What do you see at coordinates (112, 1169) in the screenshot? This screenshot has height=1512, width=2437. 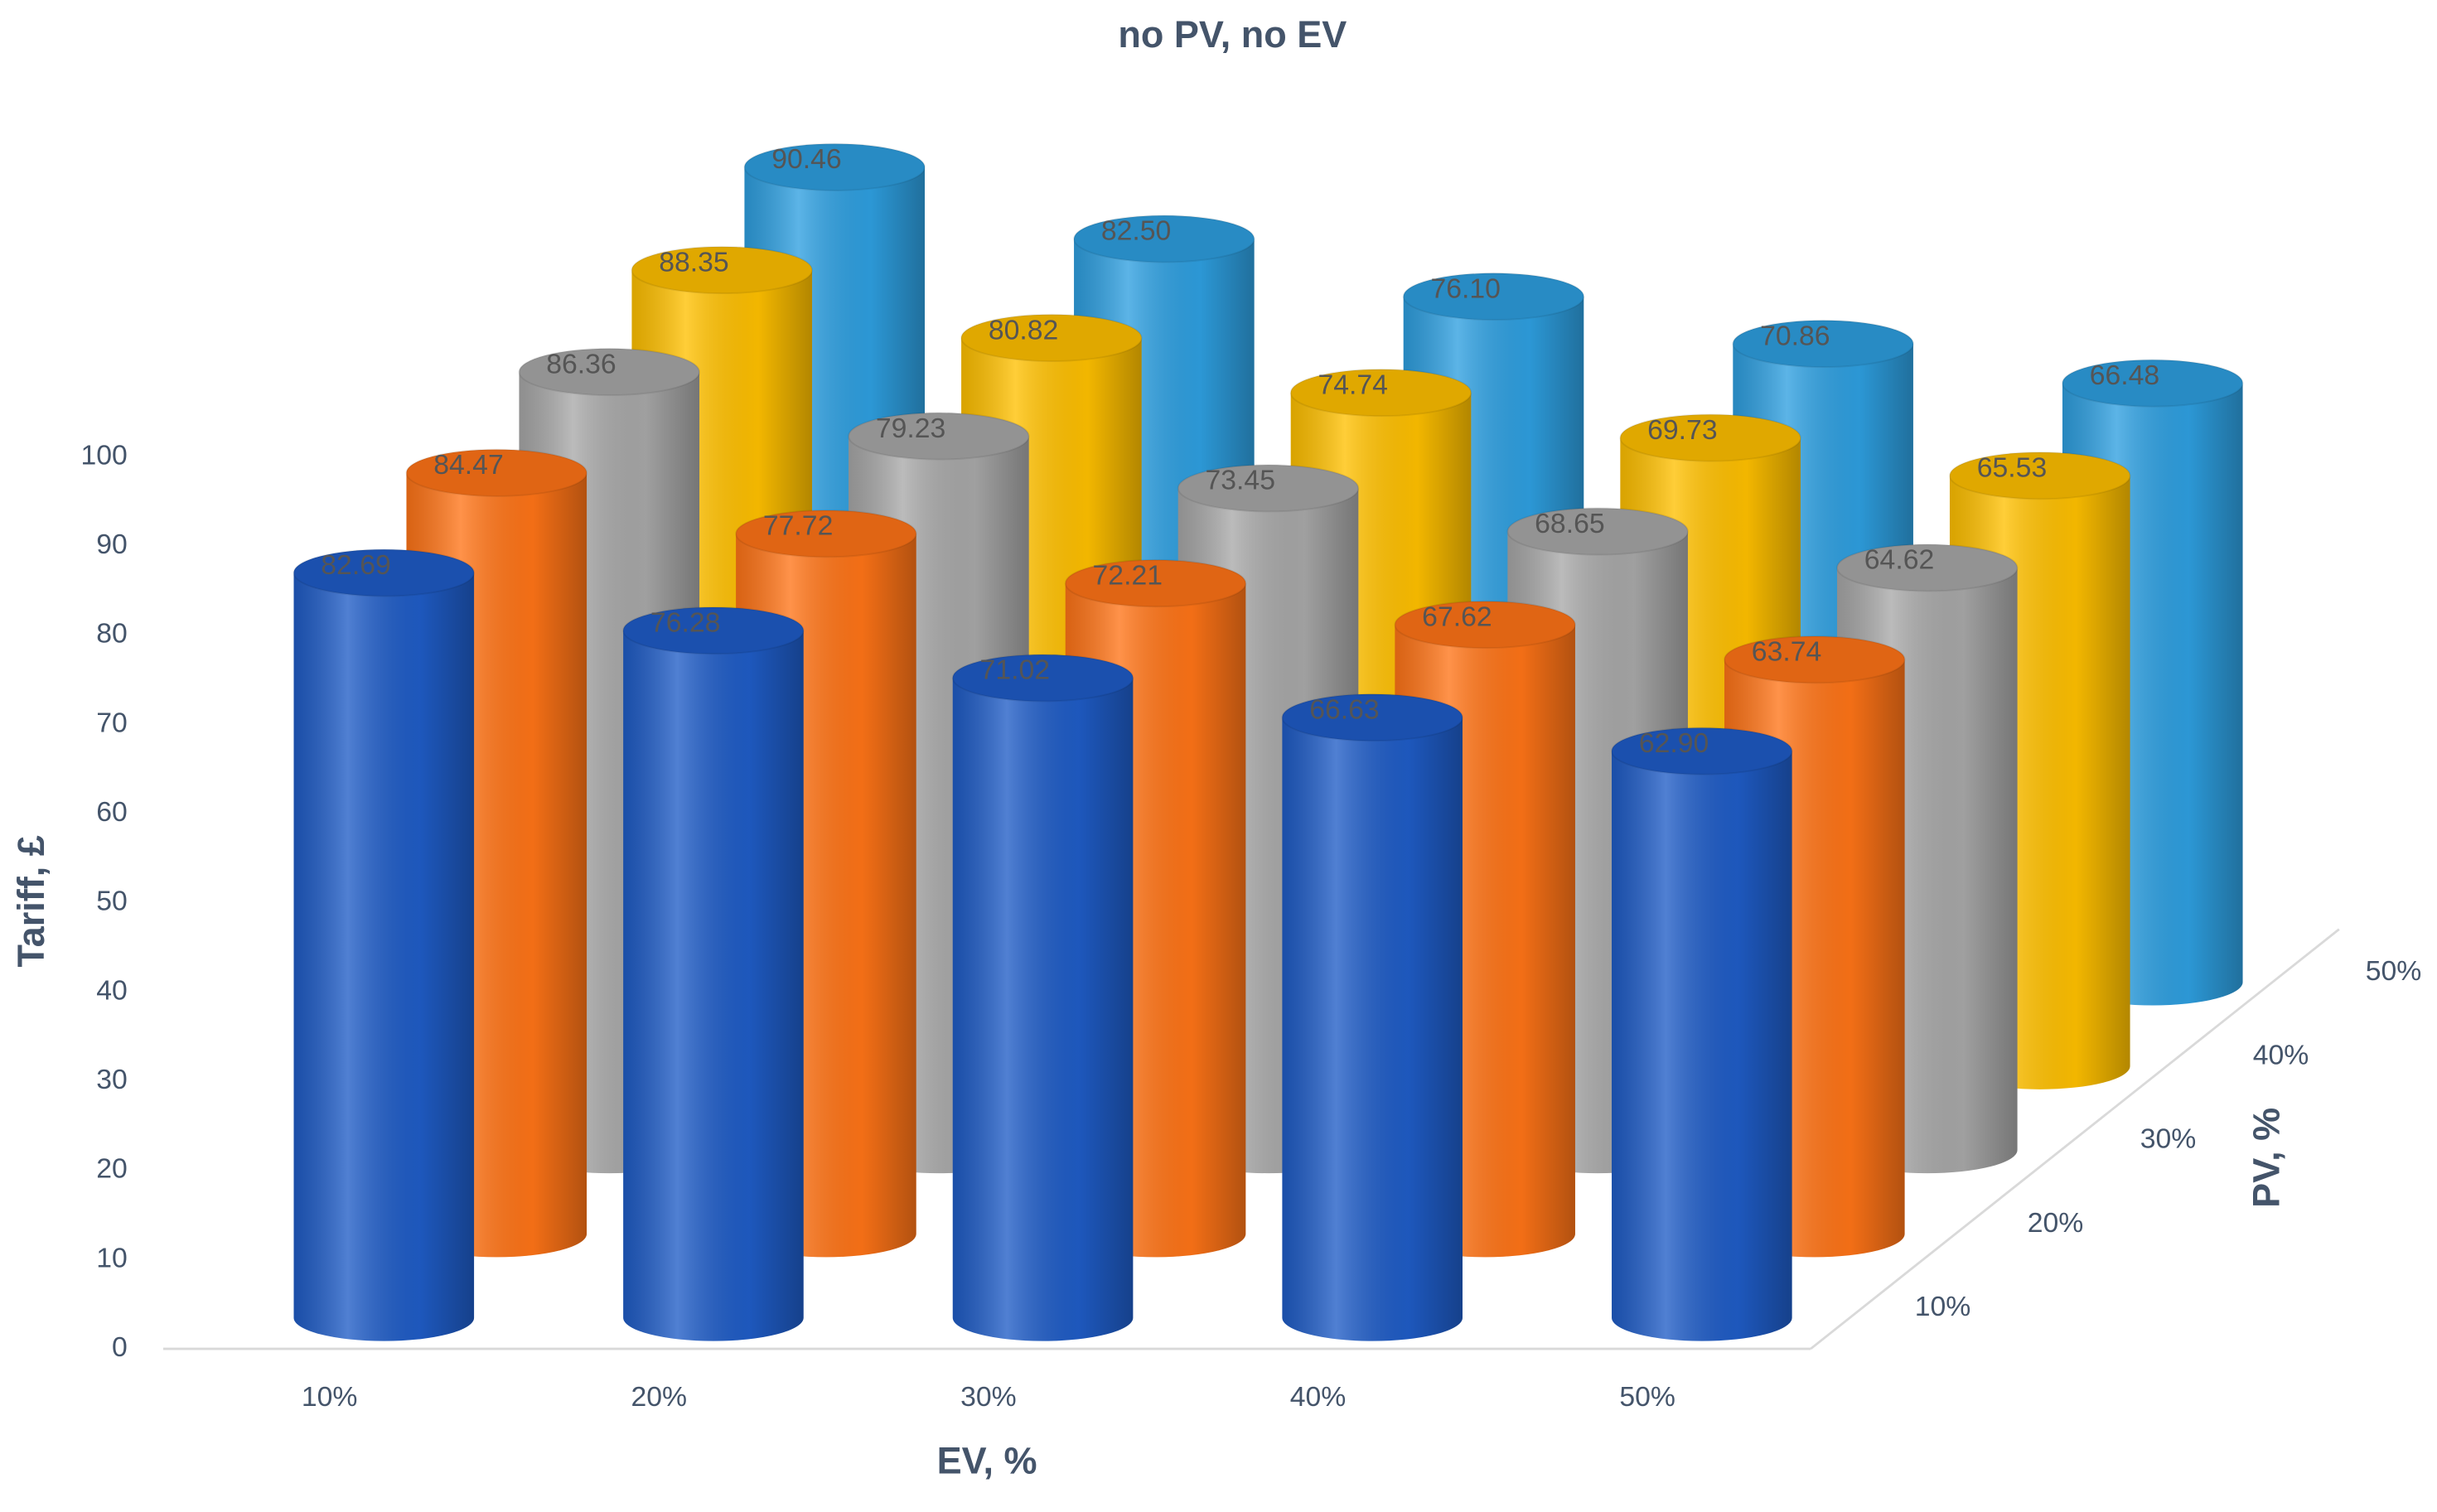 I see `y-tick-label: 20` at bounding box center [112, 1169].